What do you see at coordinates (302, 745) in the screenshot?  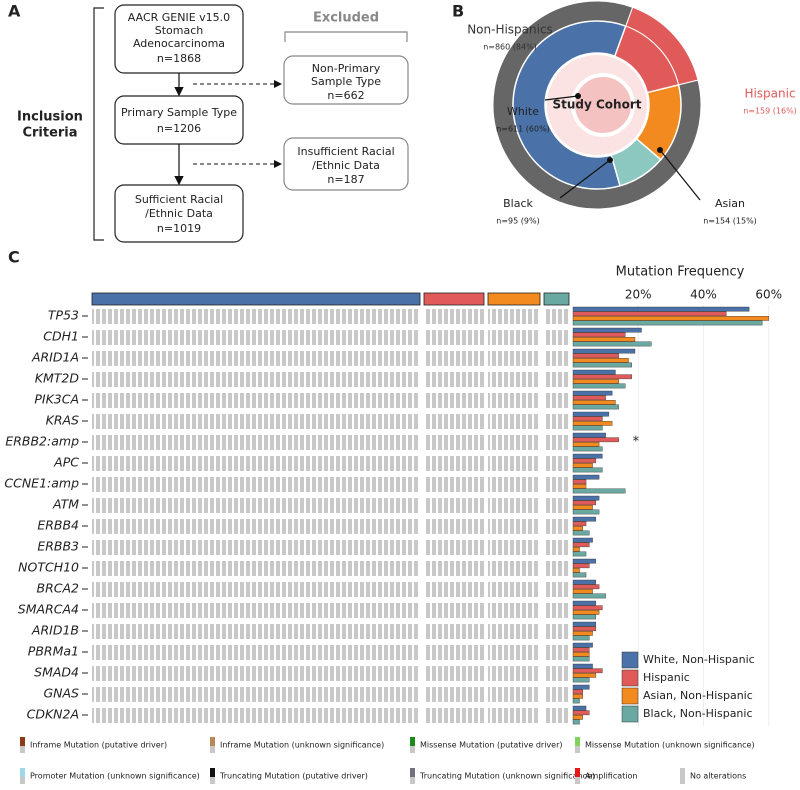 I see `legend-label: Inframe Mutation (unknown significance)` at bounding box center [302, 745].